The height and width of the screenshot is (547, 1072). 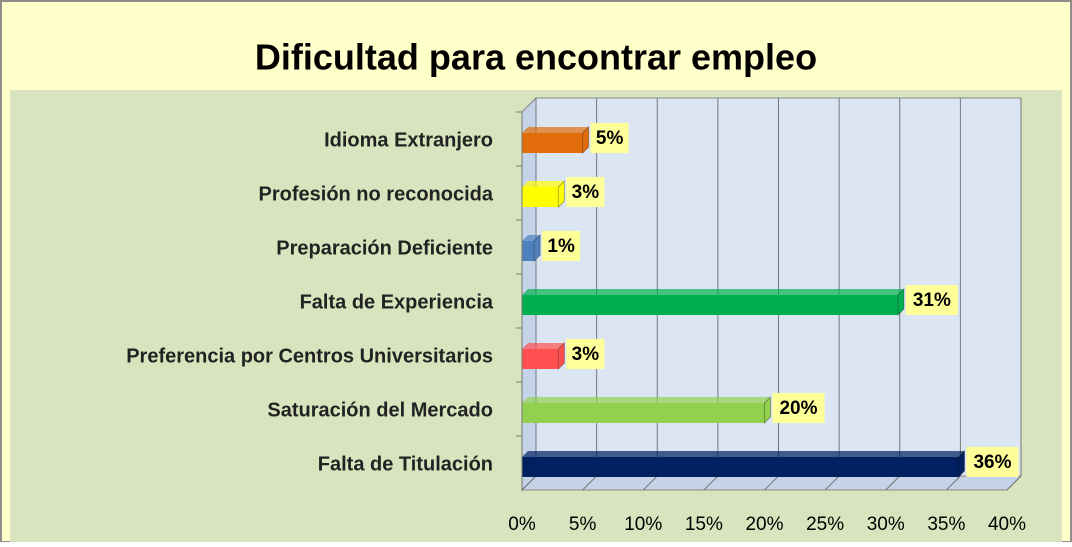 I want to click on category-label: Preferencia por Centros Universitarios, so click(x=309, y=356).